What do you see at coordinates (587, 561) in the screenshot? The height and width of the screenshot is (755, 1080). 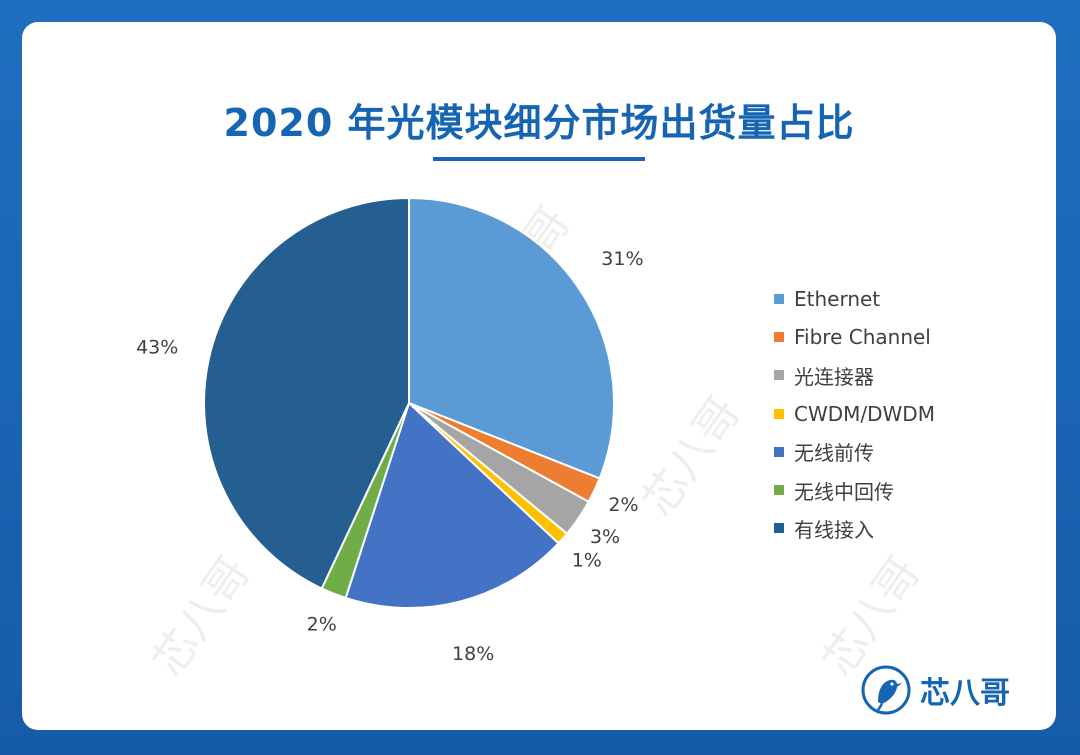 I see `data-label-3: 1%` at bounding box center [587, 561].